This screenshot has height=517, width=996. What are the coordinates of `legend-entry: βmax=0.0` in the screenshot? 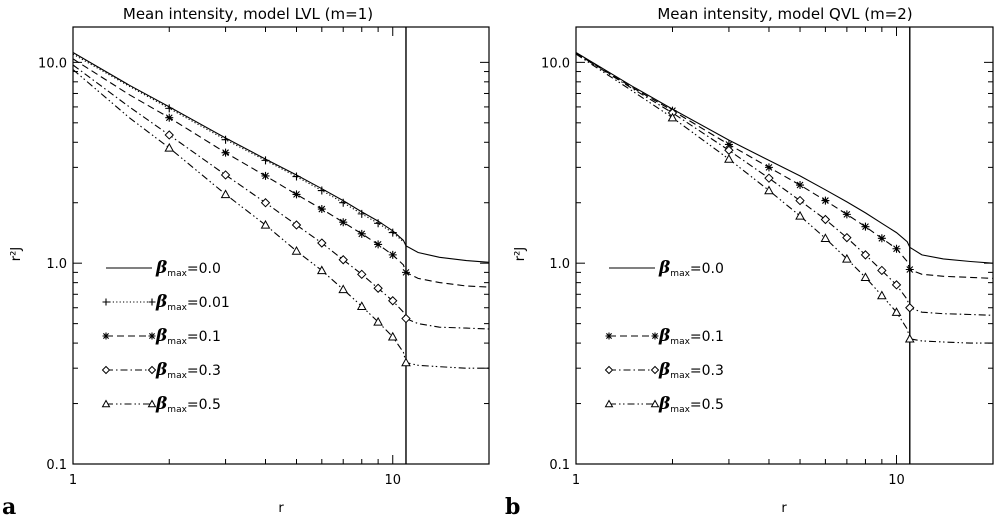 It's located at (163, 268).